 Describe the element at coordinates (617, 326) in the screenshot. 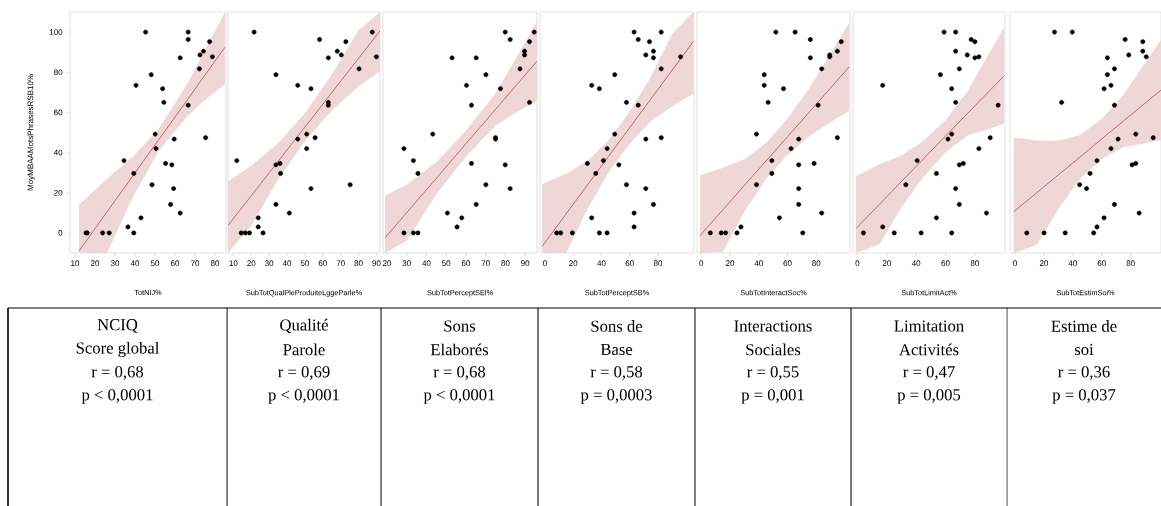

I see `text: Sons de` at that location.